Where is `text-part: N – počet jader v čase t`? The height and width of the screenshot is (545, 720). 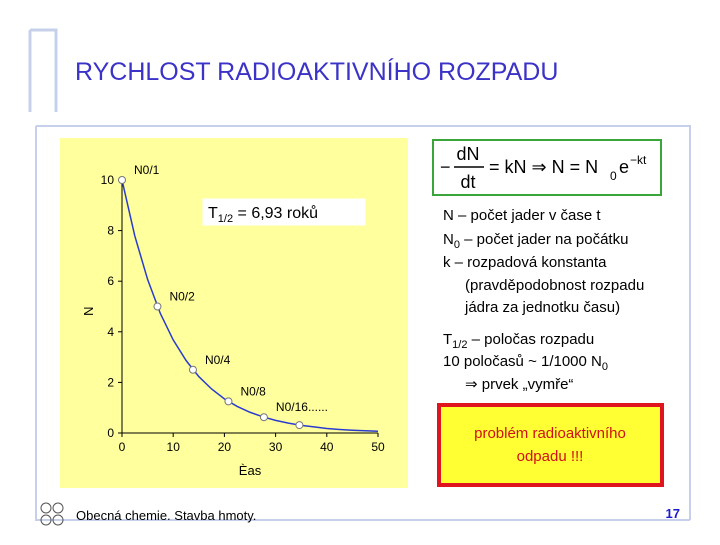 text-part: N – počet jader v čase t is located at coordinates (522, 215).